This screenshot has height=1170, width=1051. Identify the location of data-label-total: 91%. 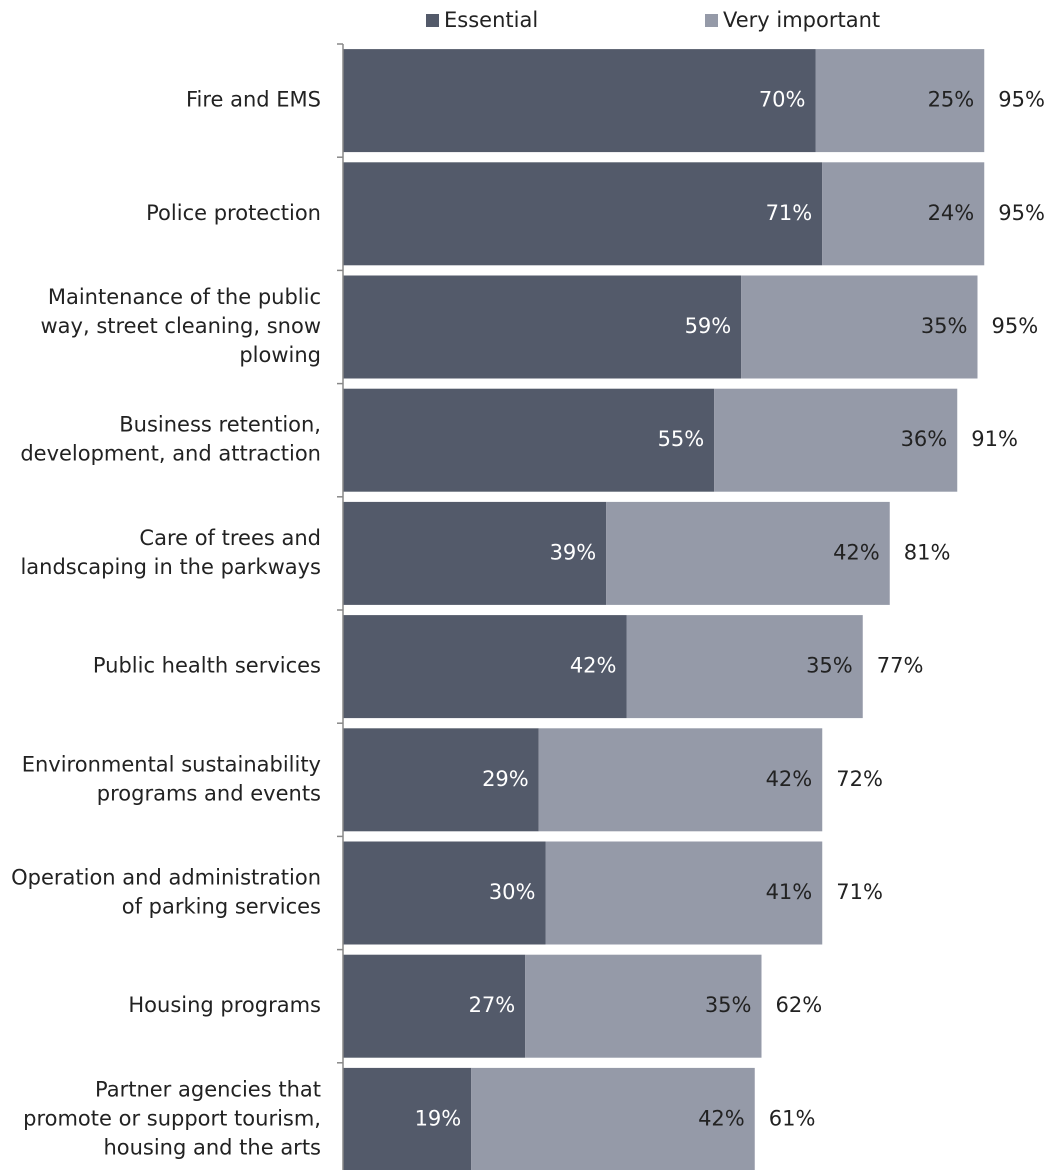
(994, 439).